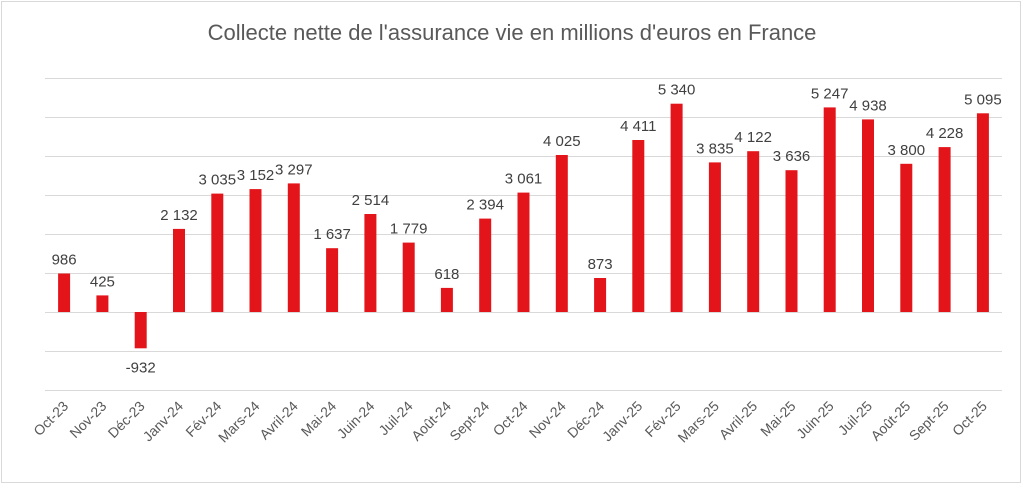  What do you see at coordinates (510, 418) in the screenshot?
I see `x-tick-label: Oct-24` at bounding box center [510, 418].